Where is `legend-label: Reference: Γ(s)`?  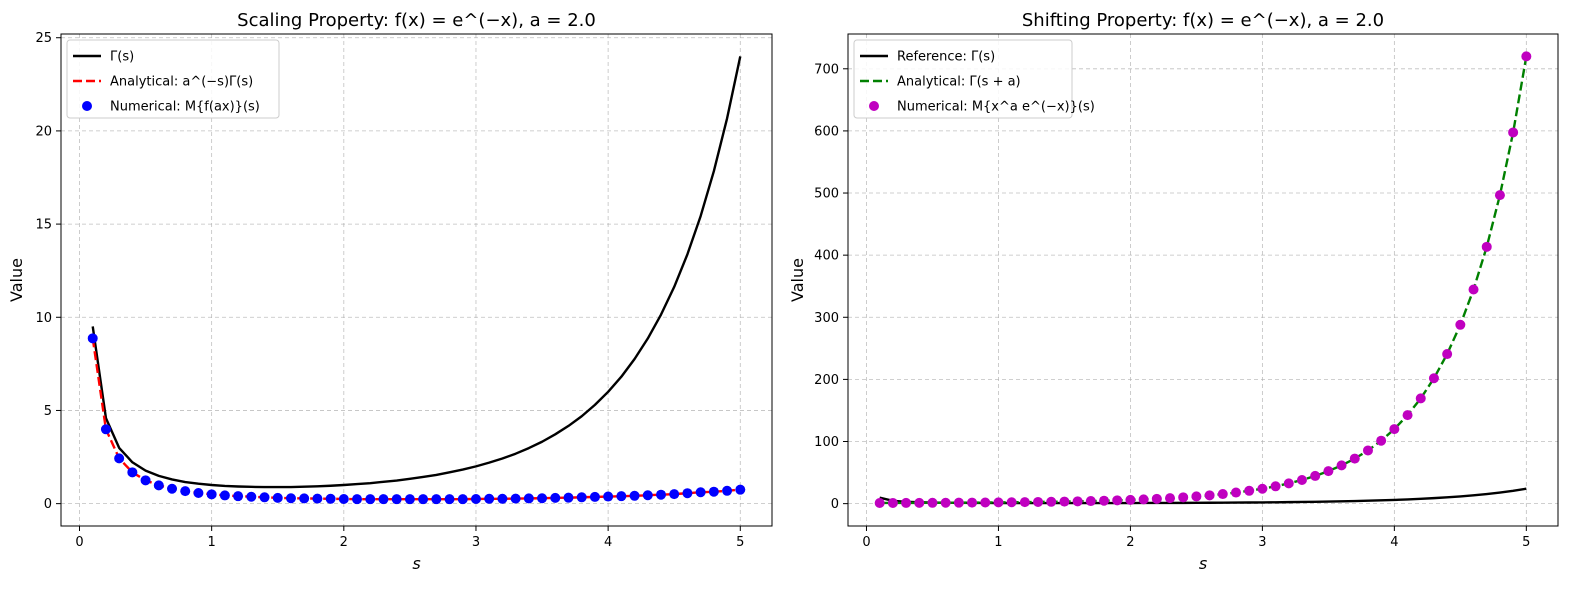
legend-label: Reference: Γ(s) is located at coordinates (946, 57).